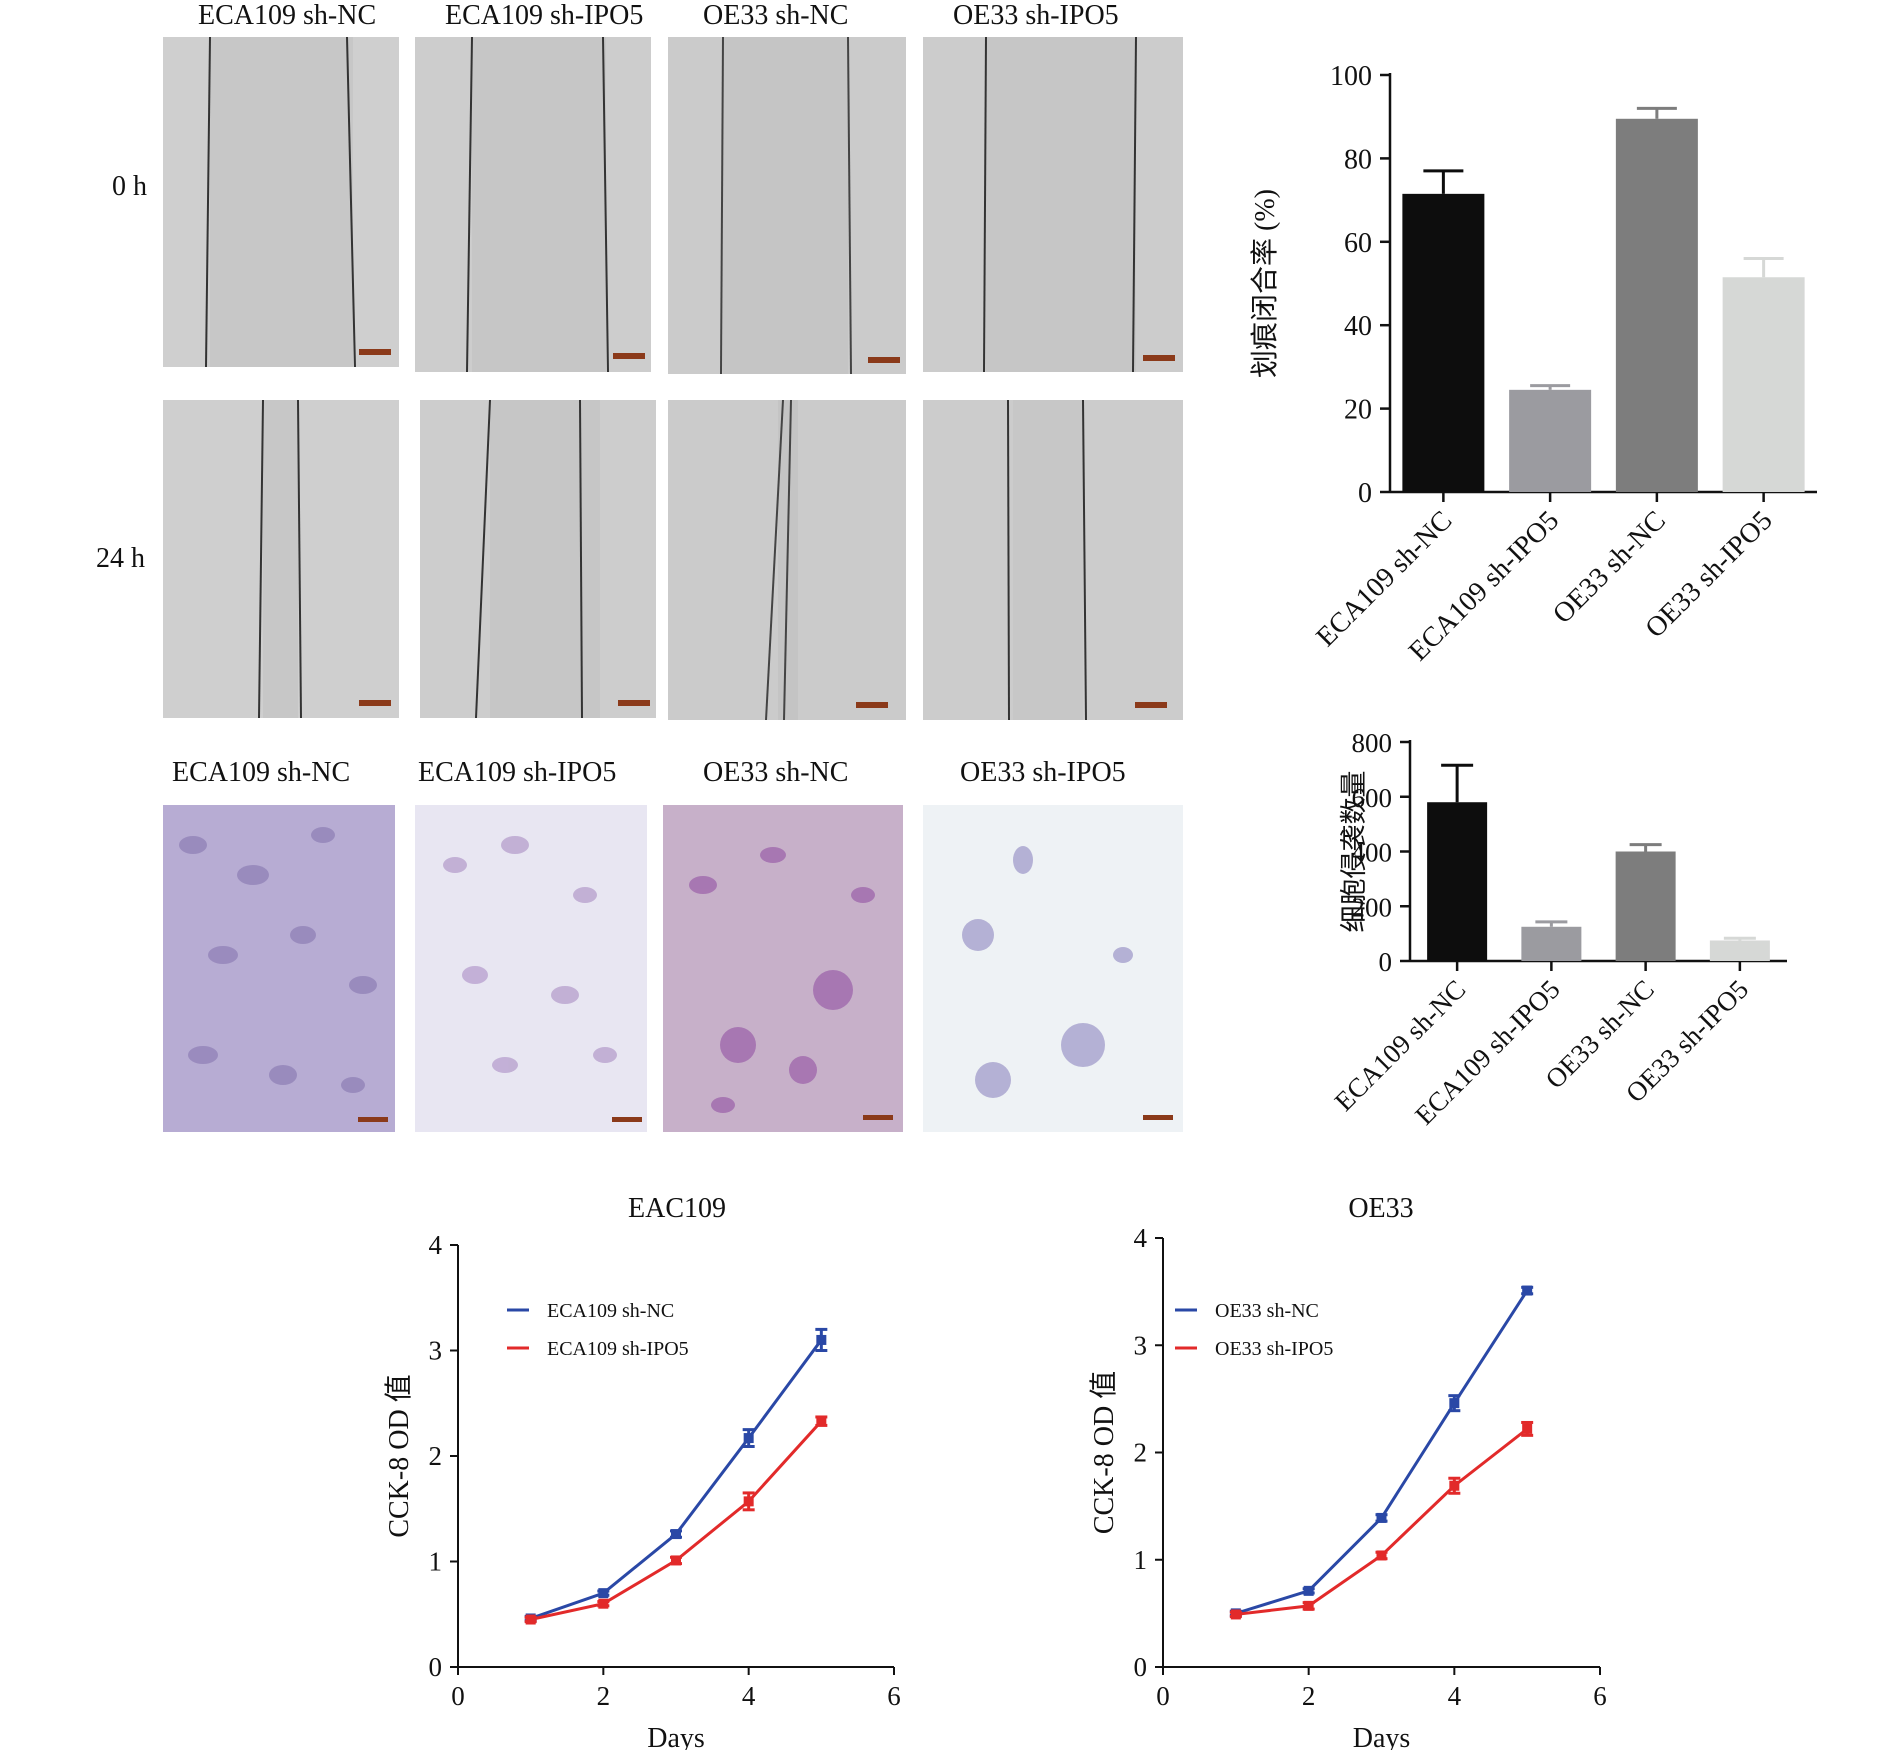 This screenshot has width=1890, height=1750. I want to click on y-tick-label: 80, so click(1358, 159).